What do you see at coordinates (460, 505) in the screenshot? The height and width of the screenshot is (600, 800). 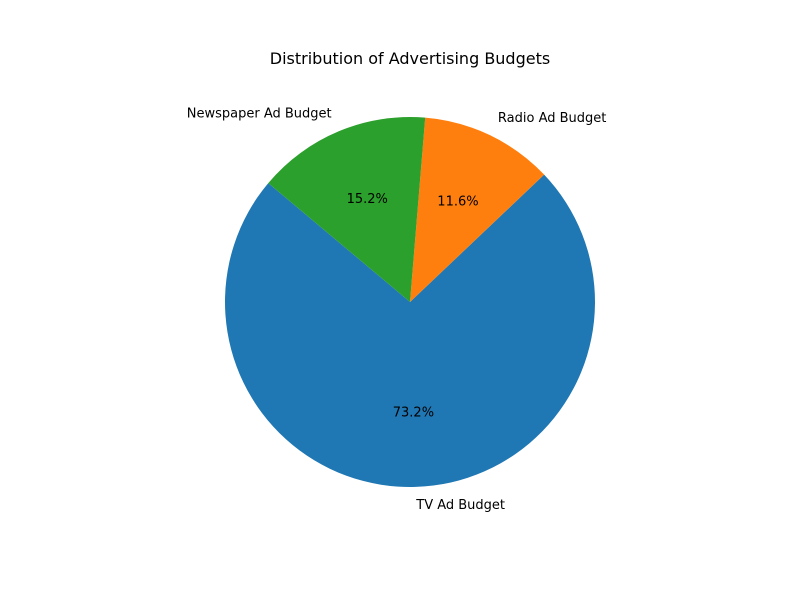 I see `slice-label-tv-ad-budget: TV Ad Budget` at bounding box center [460, 505].